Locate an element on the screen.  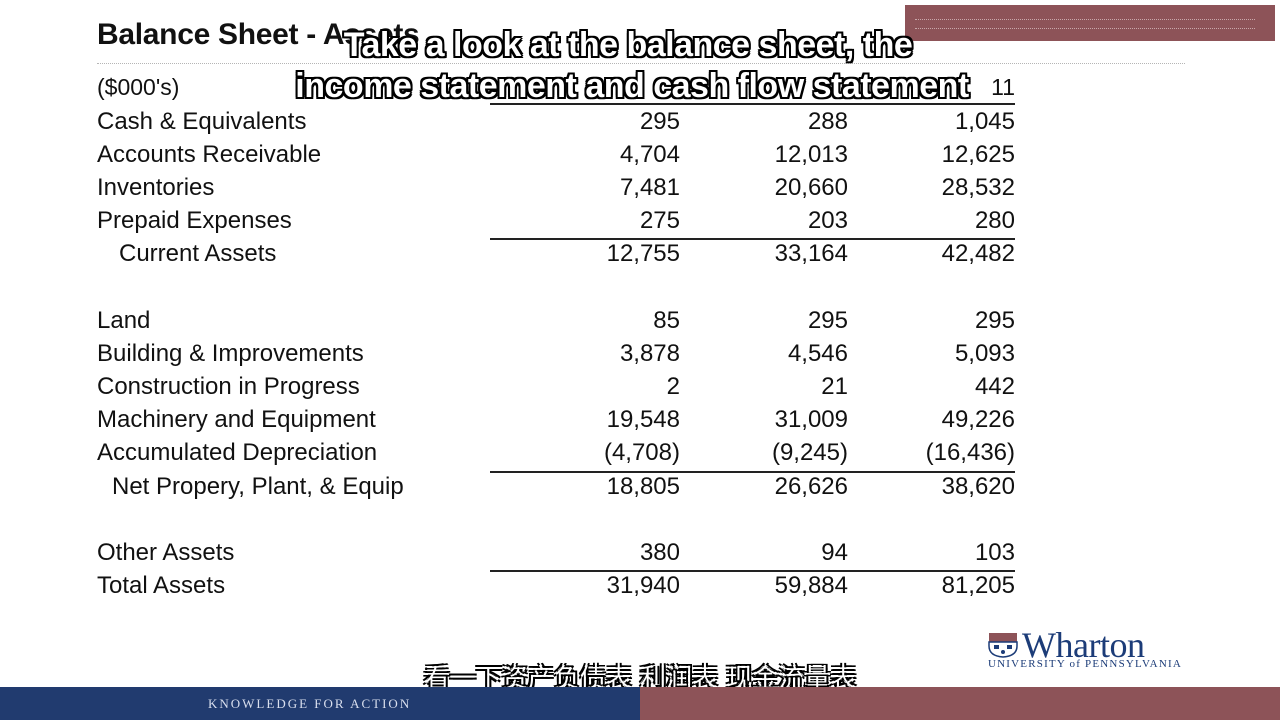
cell-value: 203 is located at coordinates (827, 220).